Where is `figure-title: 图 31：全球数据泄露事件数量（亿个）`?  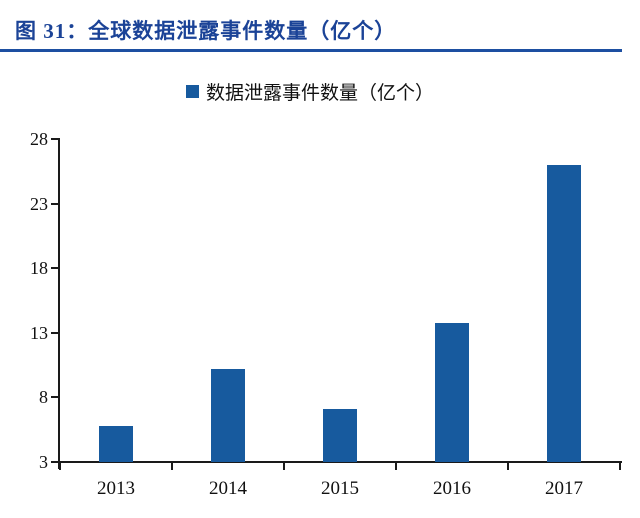
figure-title: 图 31：全球数据泄露事件数量（亿个） is located at coordinates (206, 31).